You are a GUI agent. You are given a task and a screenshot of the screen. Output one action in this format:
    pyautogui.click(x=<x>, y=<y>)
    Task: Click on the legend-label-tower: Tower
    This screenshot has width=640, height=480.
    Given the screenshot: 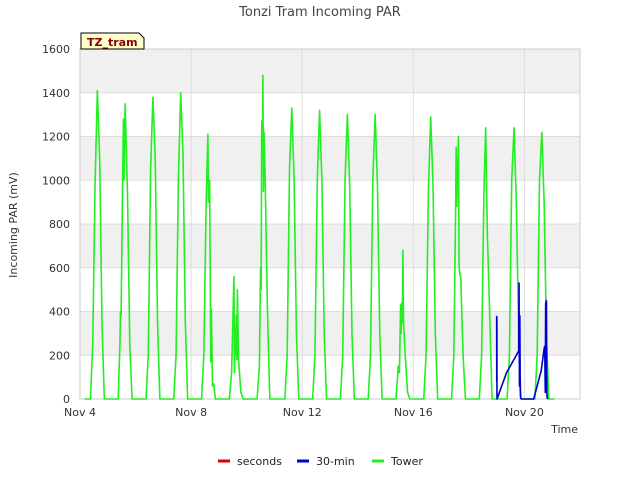 What is the action you would take?
    pyautogui.click(x=406, y=461)
    